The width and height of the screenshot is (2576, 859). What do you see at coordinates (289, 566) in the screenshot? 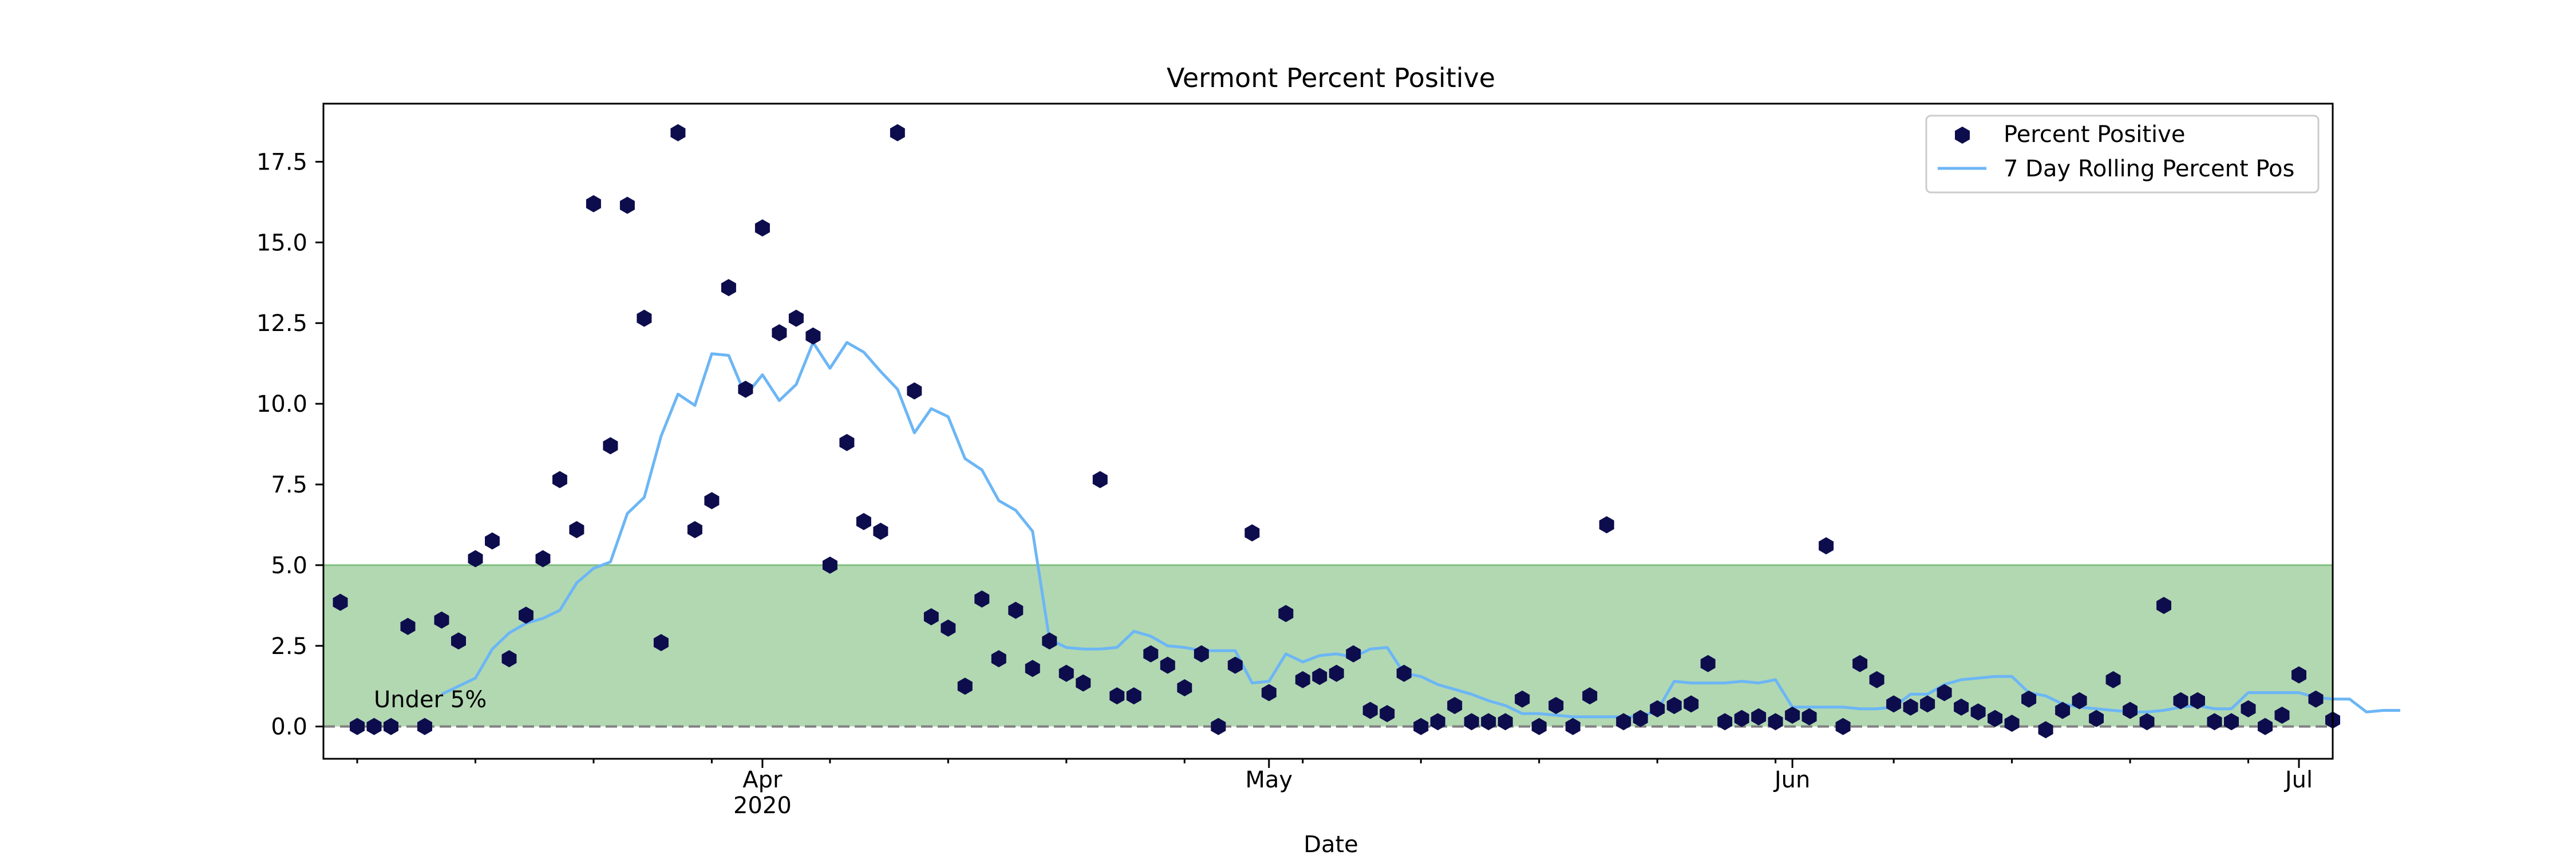
I see `y-tick-label: 5.0` at bounding box center [289, 566].